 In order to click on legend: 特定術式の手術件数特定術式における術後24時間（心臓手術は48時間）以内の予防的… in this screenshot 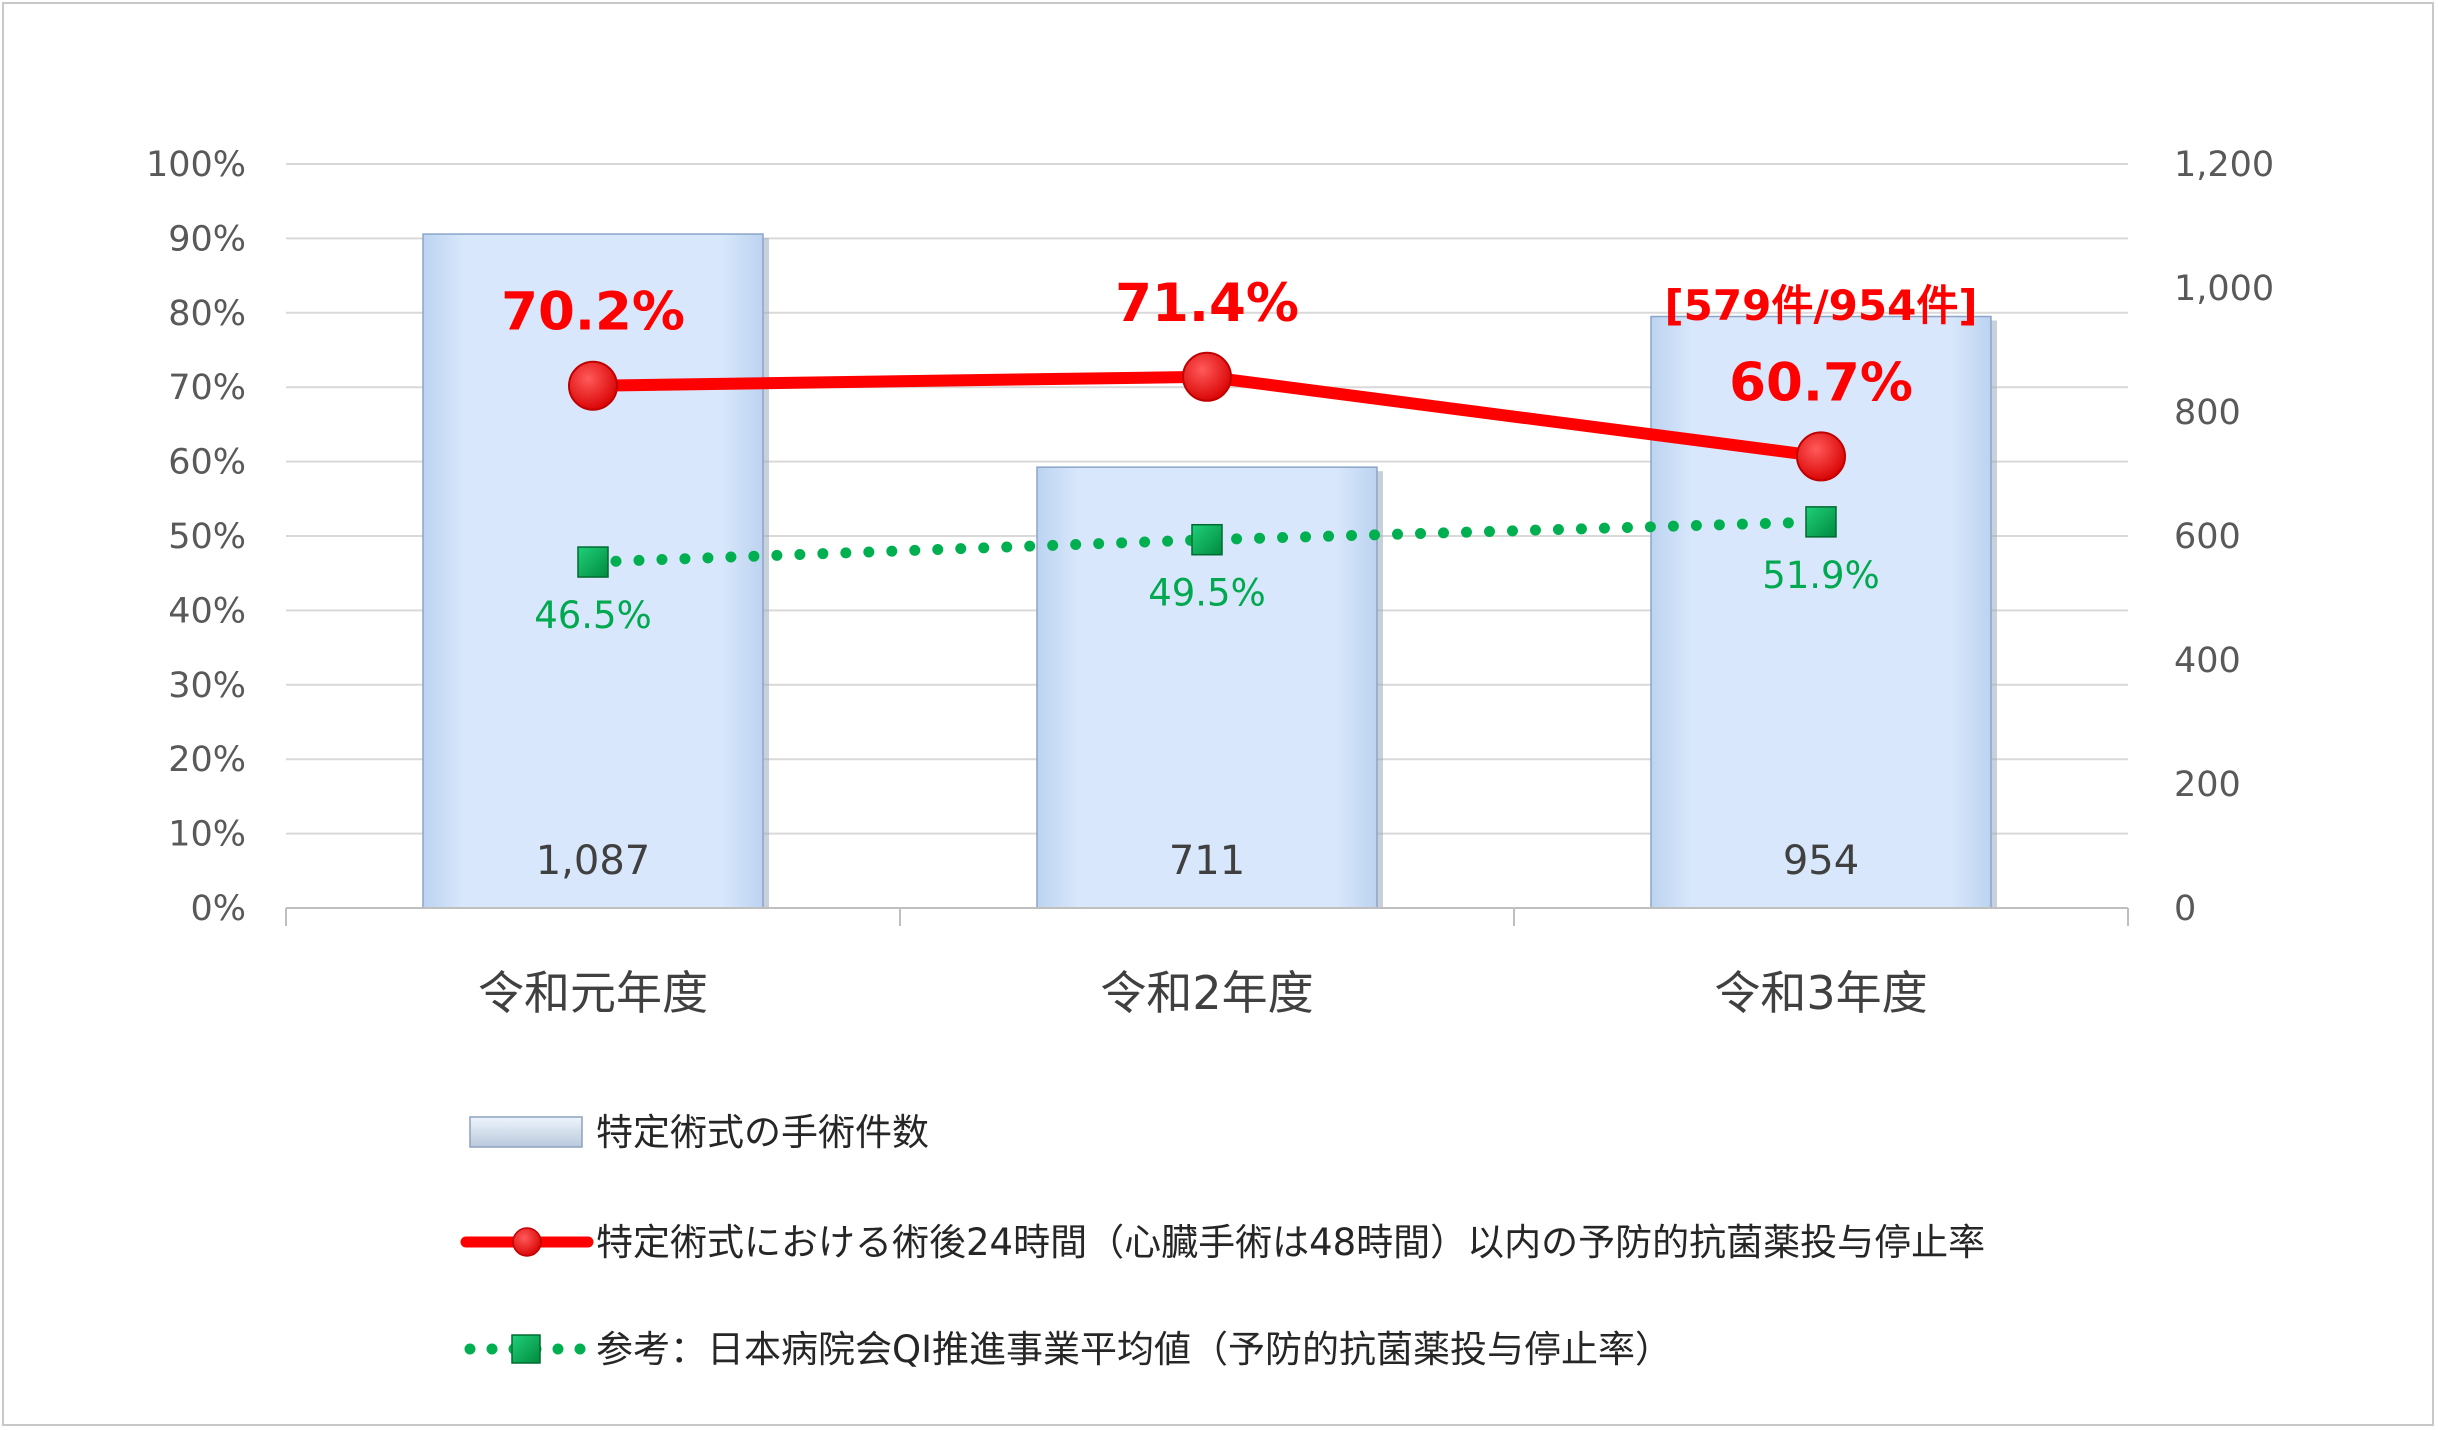, I will do `click(1222, 1241)`.